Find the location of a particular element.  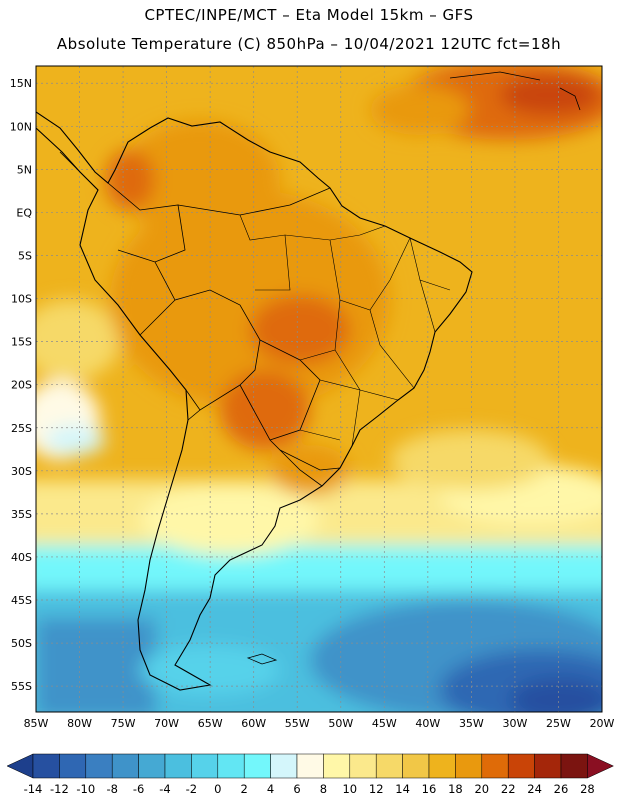

colorbar-tick-label: -4 is located at coordinates (164, 789).